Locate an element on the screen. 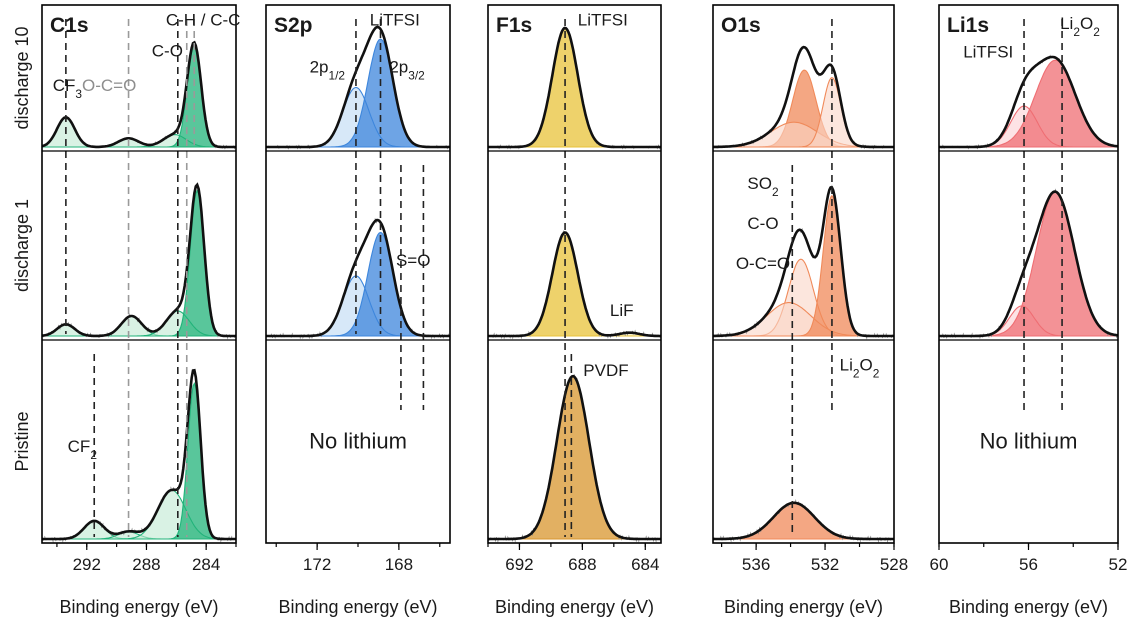 This screenshot has width=1131, height=623. x-tick-label: 284 is located at coordinates (206, 564).